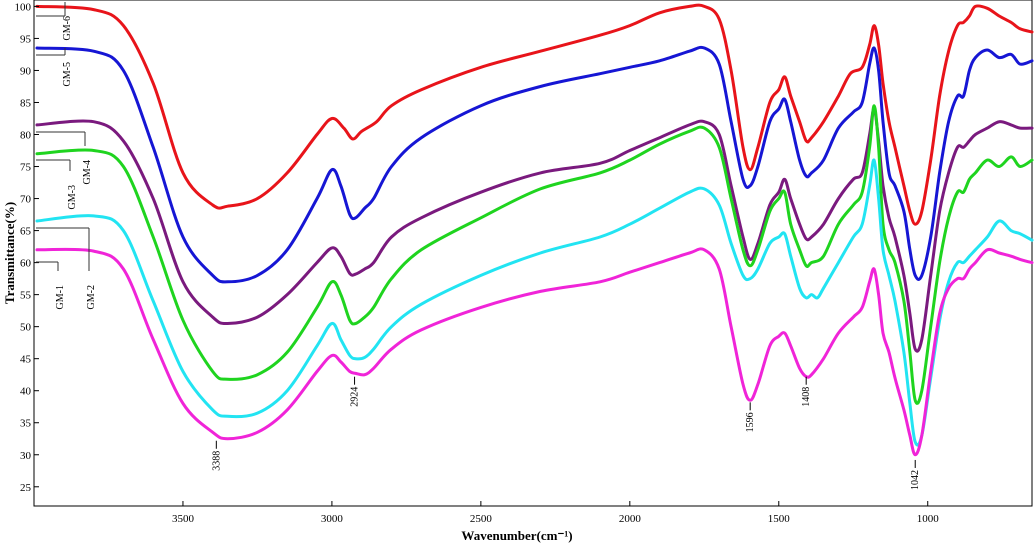 The width and height of the screenshot is (1034, 545). Describe the element at coordinates (66, 155) in the screenshot. I see `series-label-layer: GM-6 GM-5 GM-4 GM-3 GM-2 GM-1` at that location.